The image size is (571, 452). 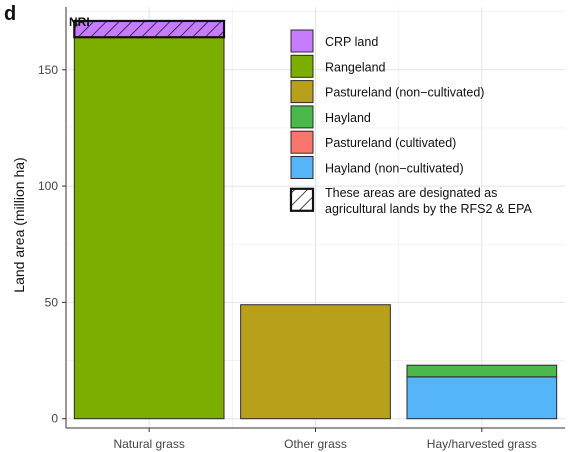 What do you see at coordinates (348, 118) in the screenshot?
I see `legend-label: Hayland` at bounding box center [348, 118].